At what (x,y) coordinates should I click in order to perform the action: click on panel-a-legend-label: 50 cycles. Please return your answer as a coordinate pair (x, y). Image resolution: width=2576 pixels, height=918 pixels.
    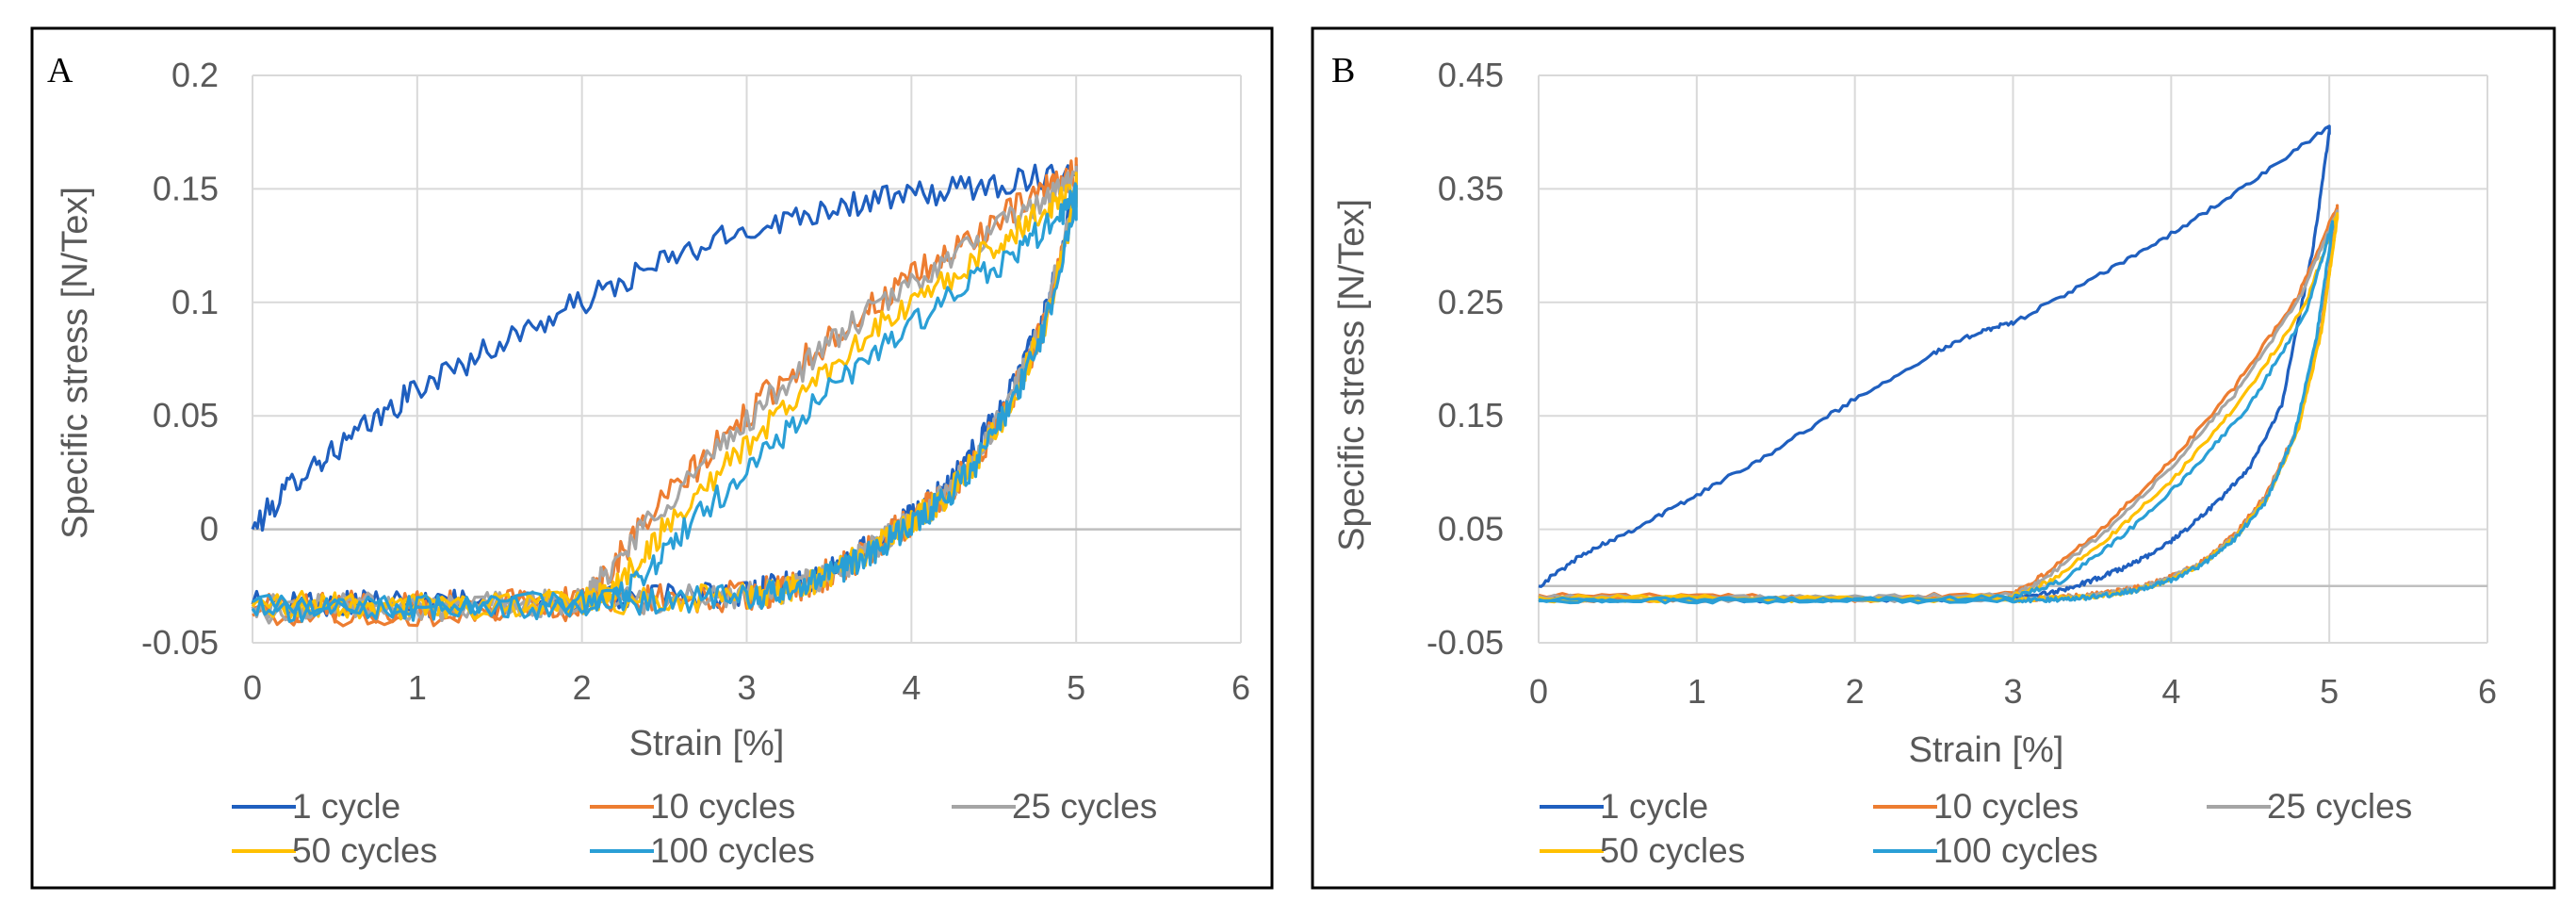
    Looking at the image, I should click on (364, 850).